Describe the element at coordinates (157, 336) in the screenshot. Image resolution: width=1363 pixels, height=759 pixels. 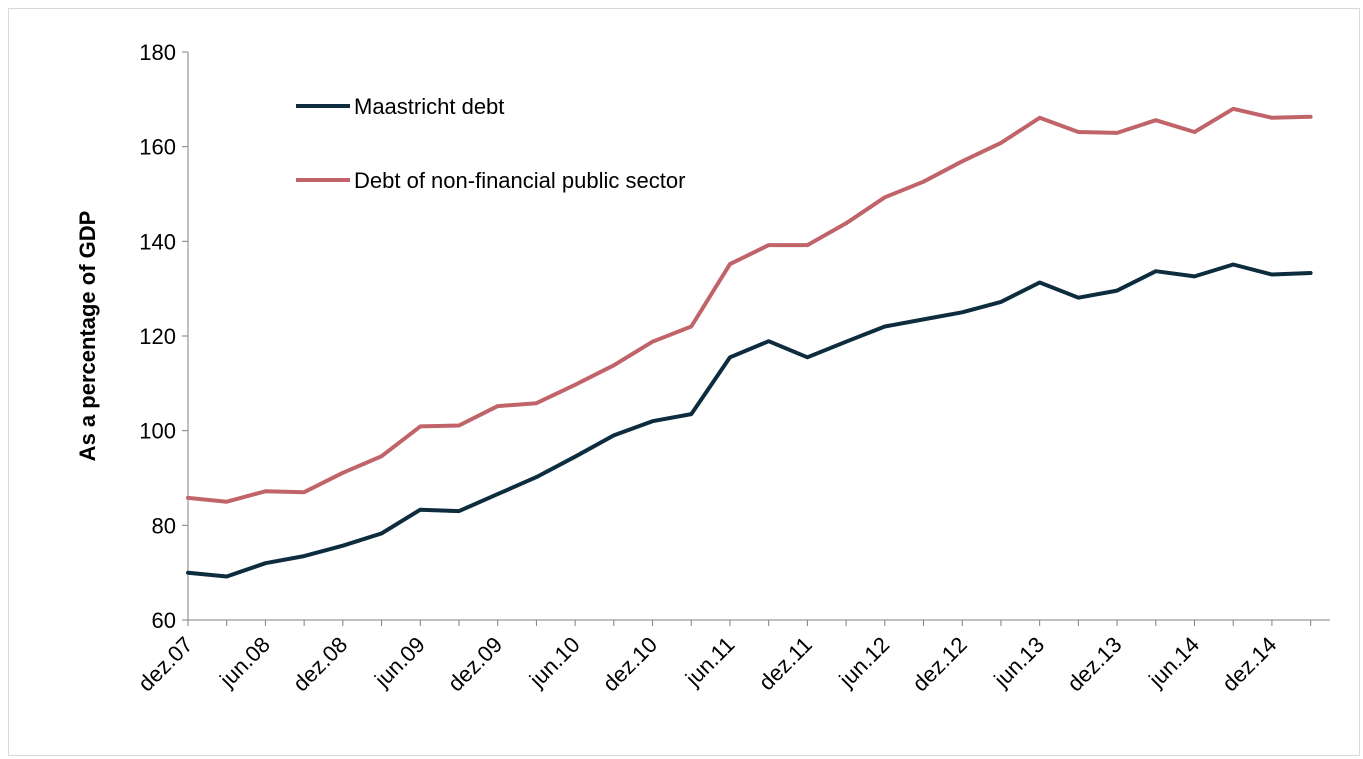
I see `y-tick-label: 120` at that location.